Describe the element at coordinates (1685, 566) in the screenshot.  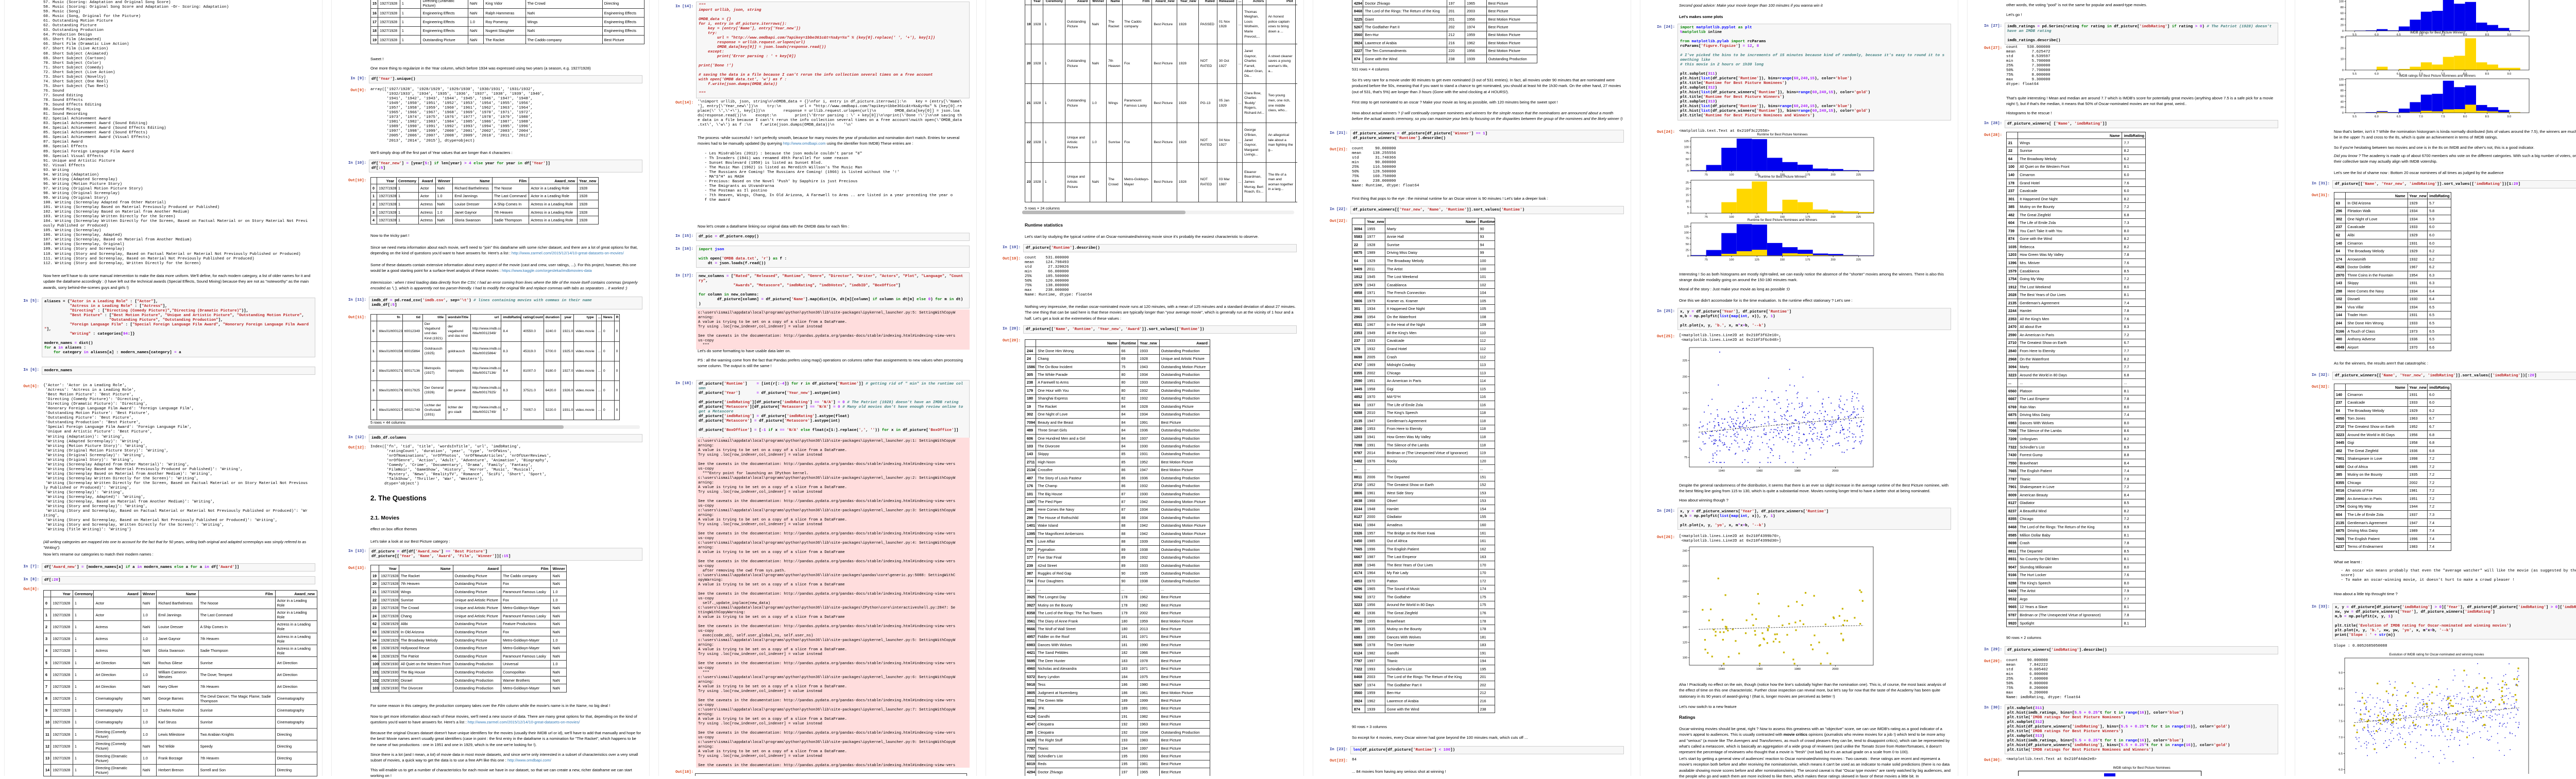
I see `svg-text: 220` at that location.